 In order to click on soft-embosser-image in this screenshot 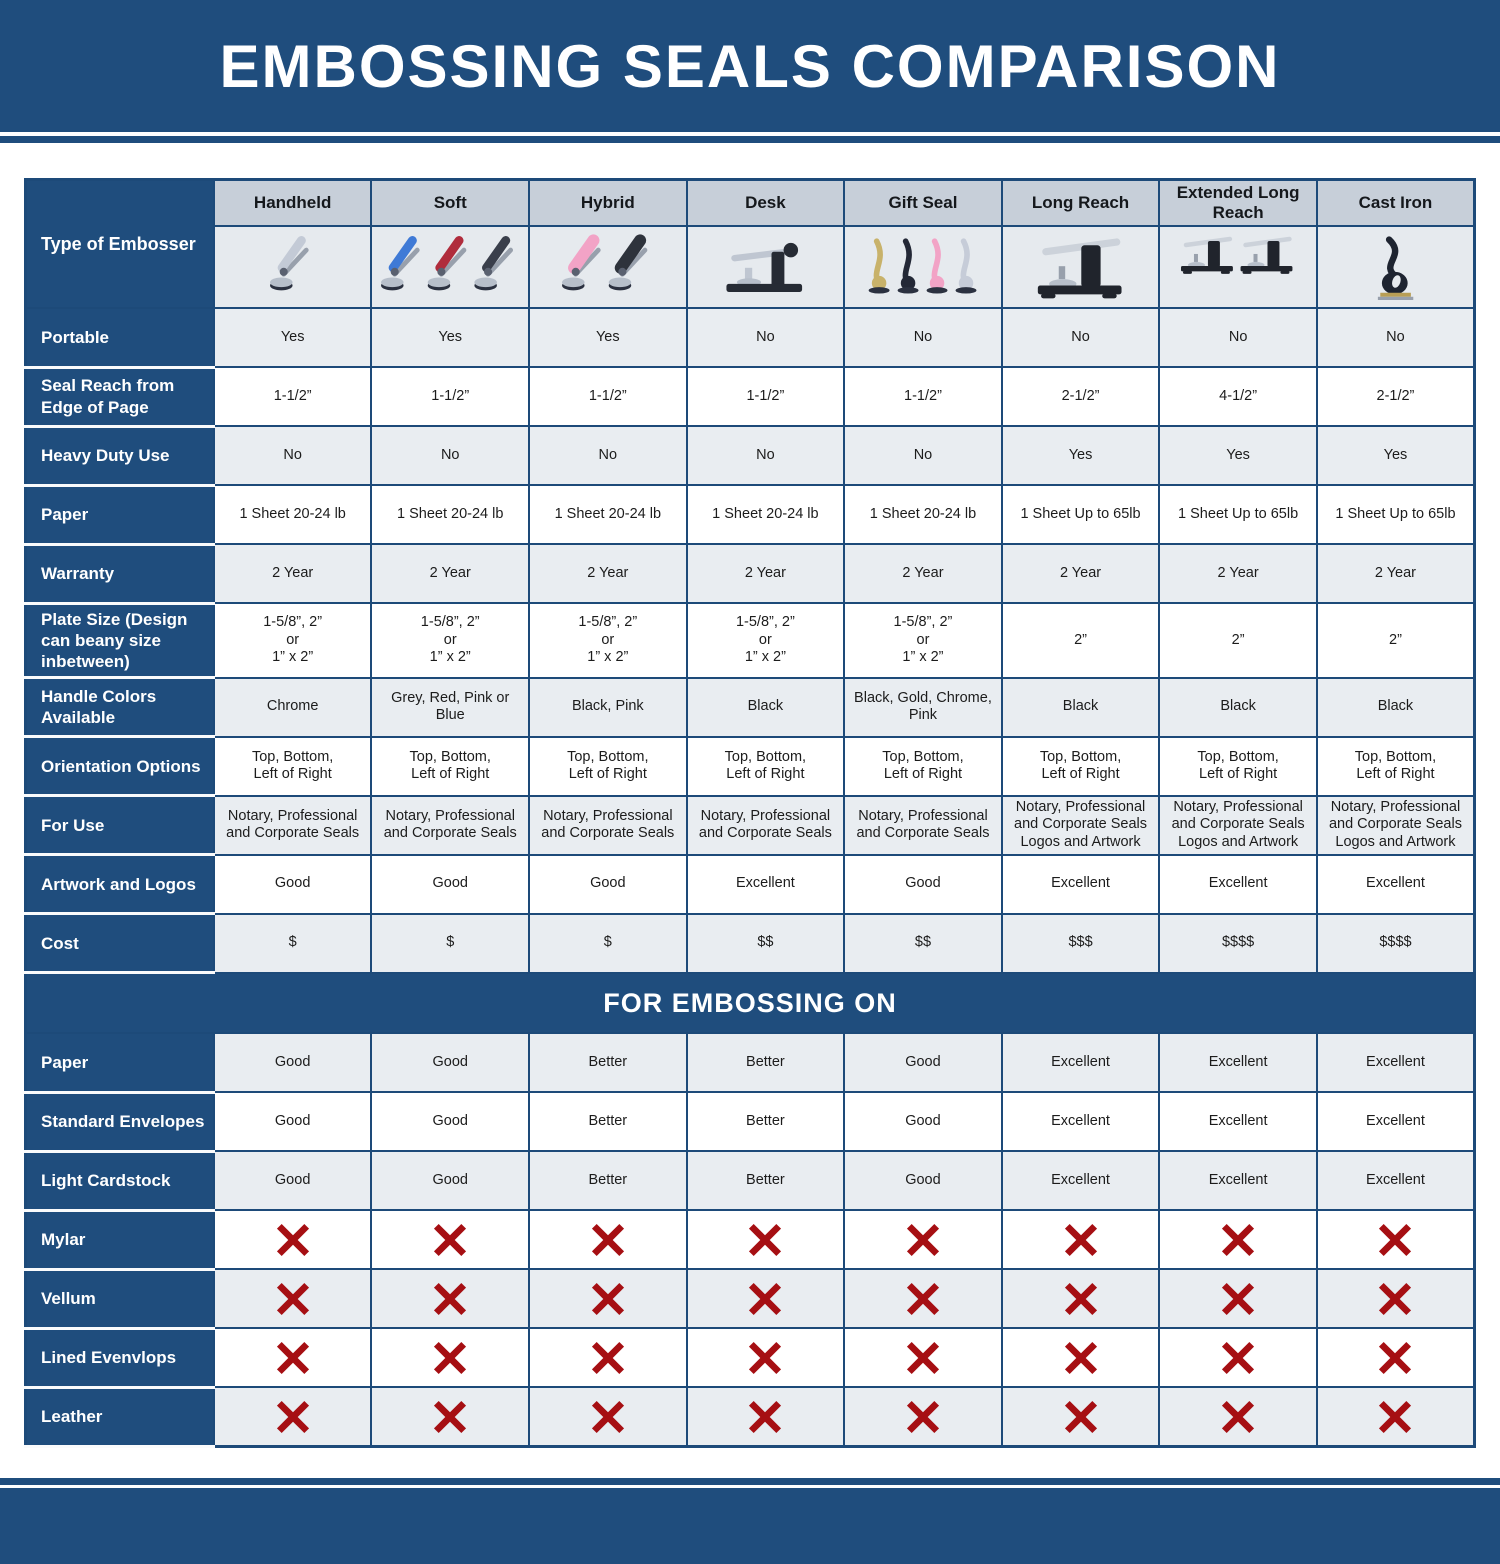, I will do `click(450, 267)`.